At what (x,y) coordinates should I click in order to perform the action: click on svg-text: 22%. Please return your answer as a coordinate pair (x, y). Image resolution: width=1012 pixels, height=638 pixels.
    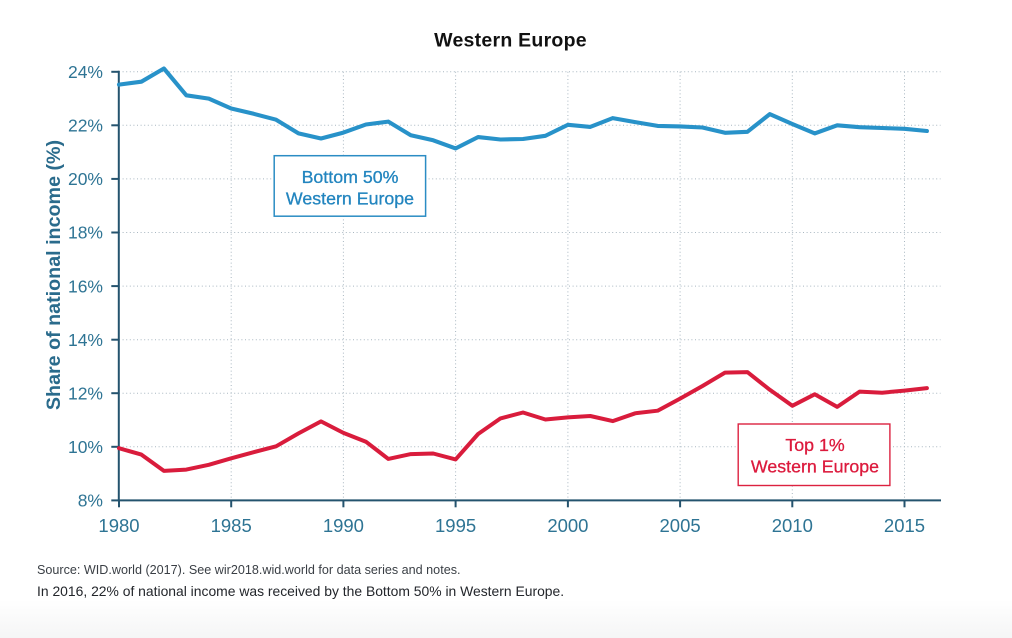
    Looking at the image, I should click on (85, 126).